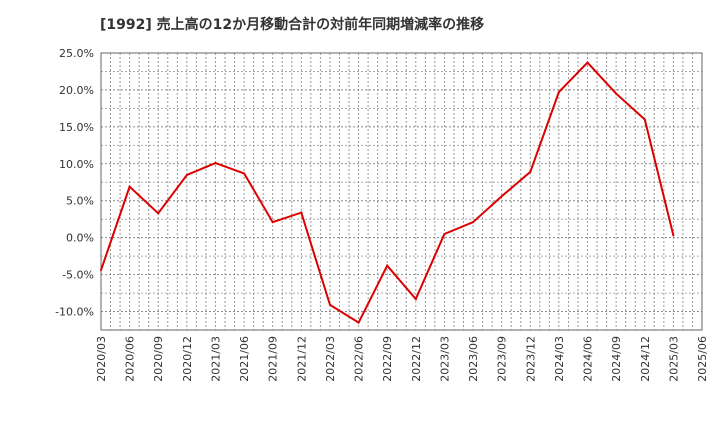  What do you see at coordinates (673, 359) in the screenshot?
I see `x-tick-label: 2025/03` at bounding box center [673, 359].